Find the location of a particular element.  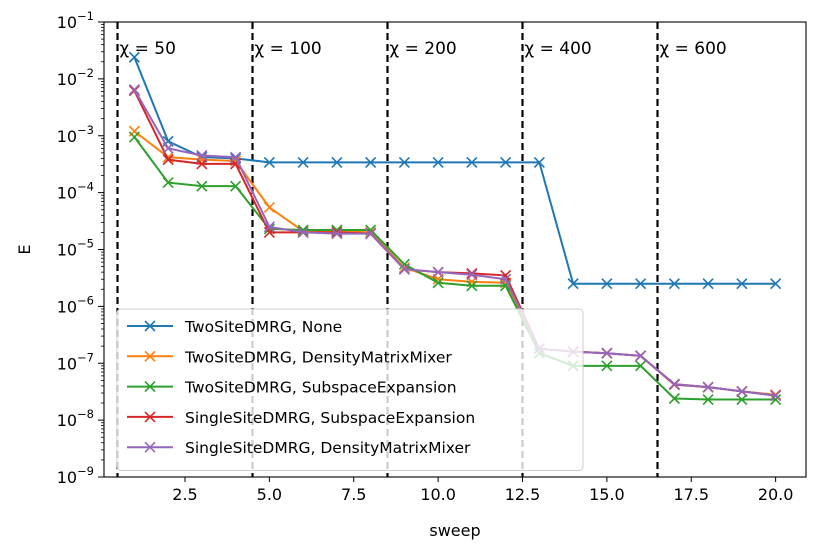

legend-entry: SingleSiteDMRG, SubspaceExpansion is located at coordinates (301, 418).